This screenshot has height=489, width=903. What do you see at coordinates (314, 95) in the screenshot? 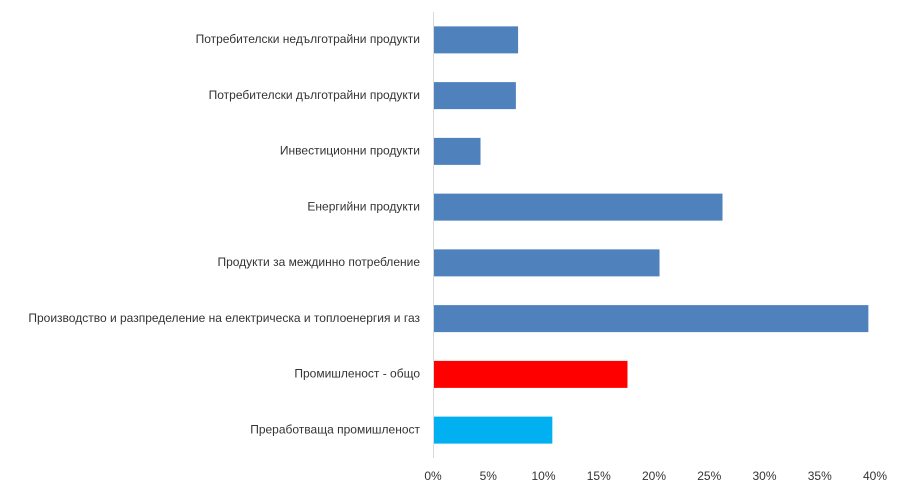
I see `category-label-2: Потребителски дълготрайни продукти` at bounding box center [314, 95].